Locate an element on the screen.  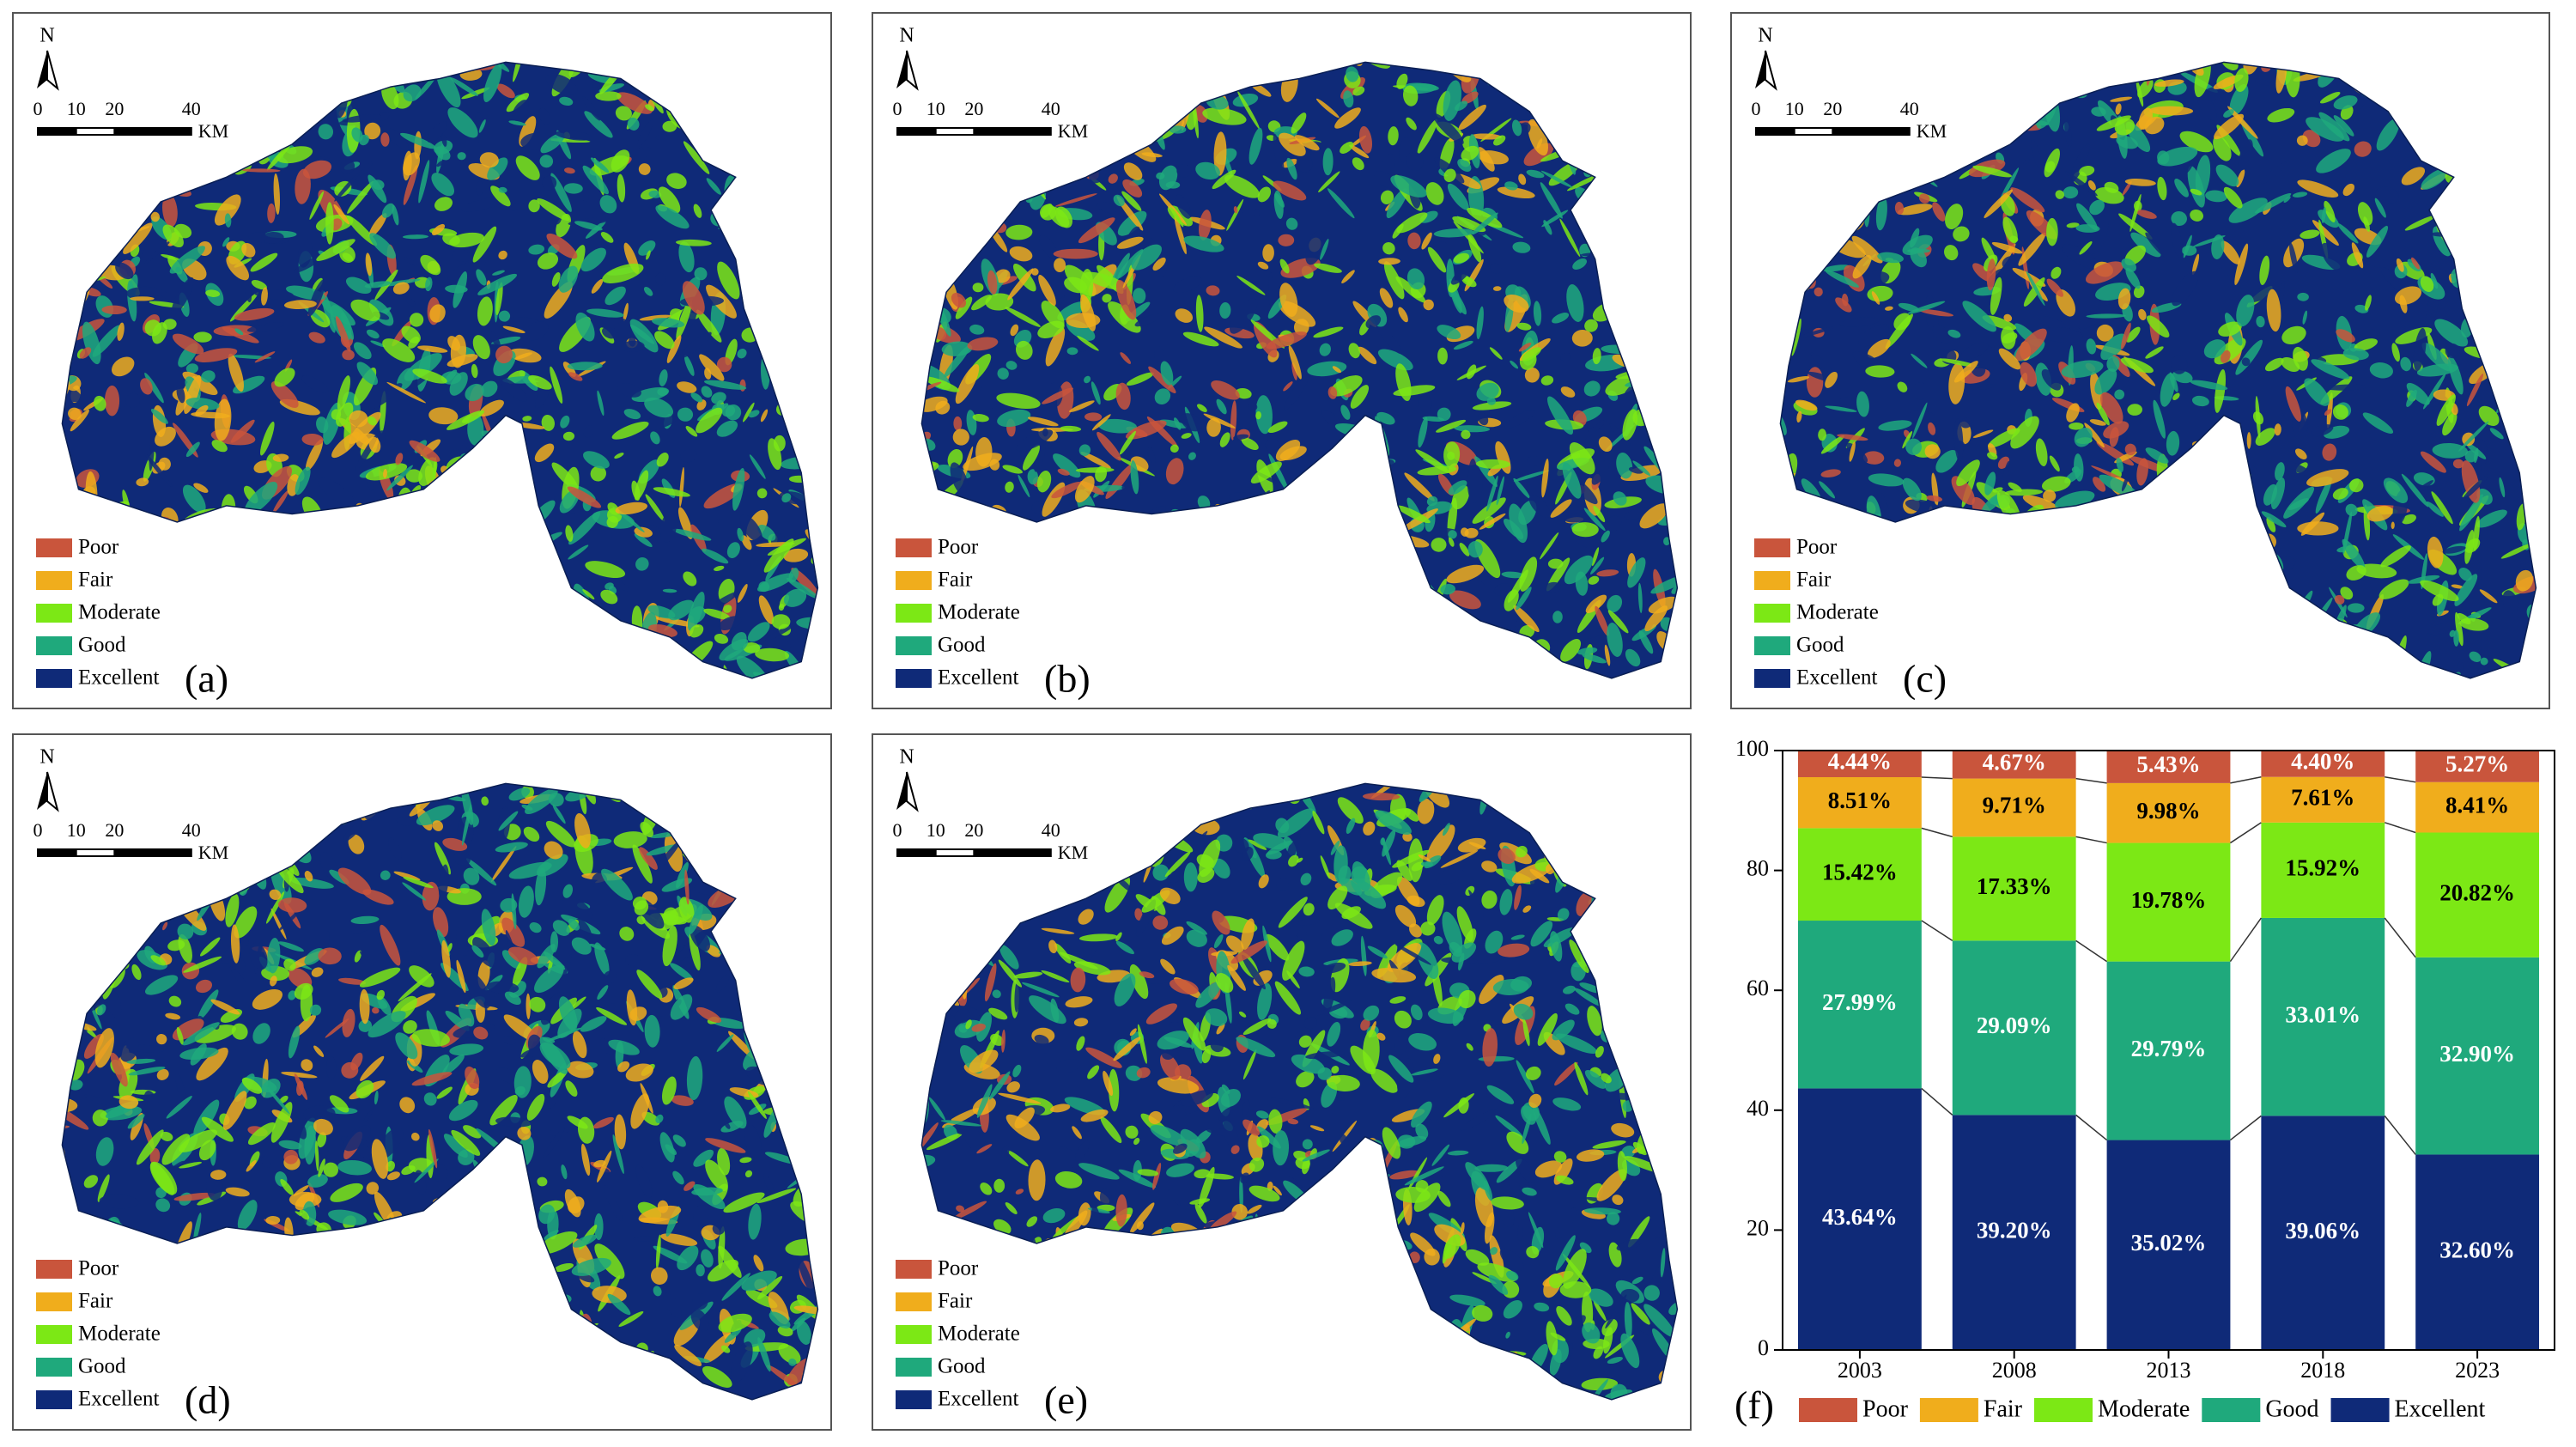
legend-label: Fair is located at coordinates (96, 1301).